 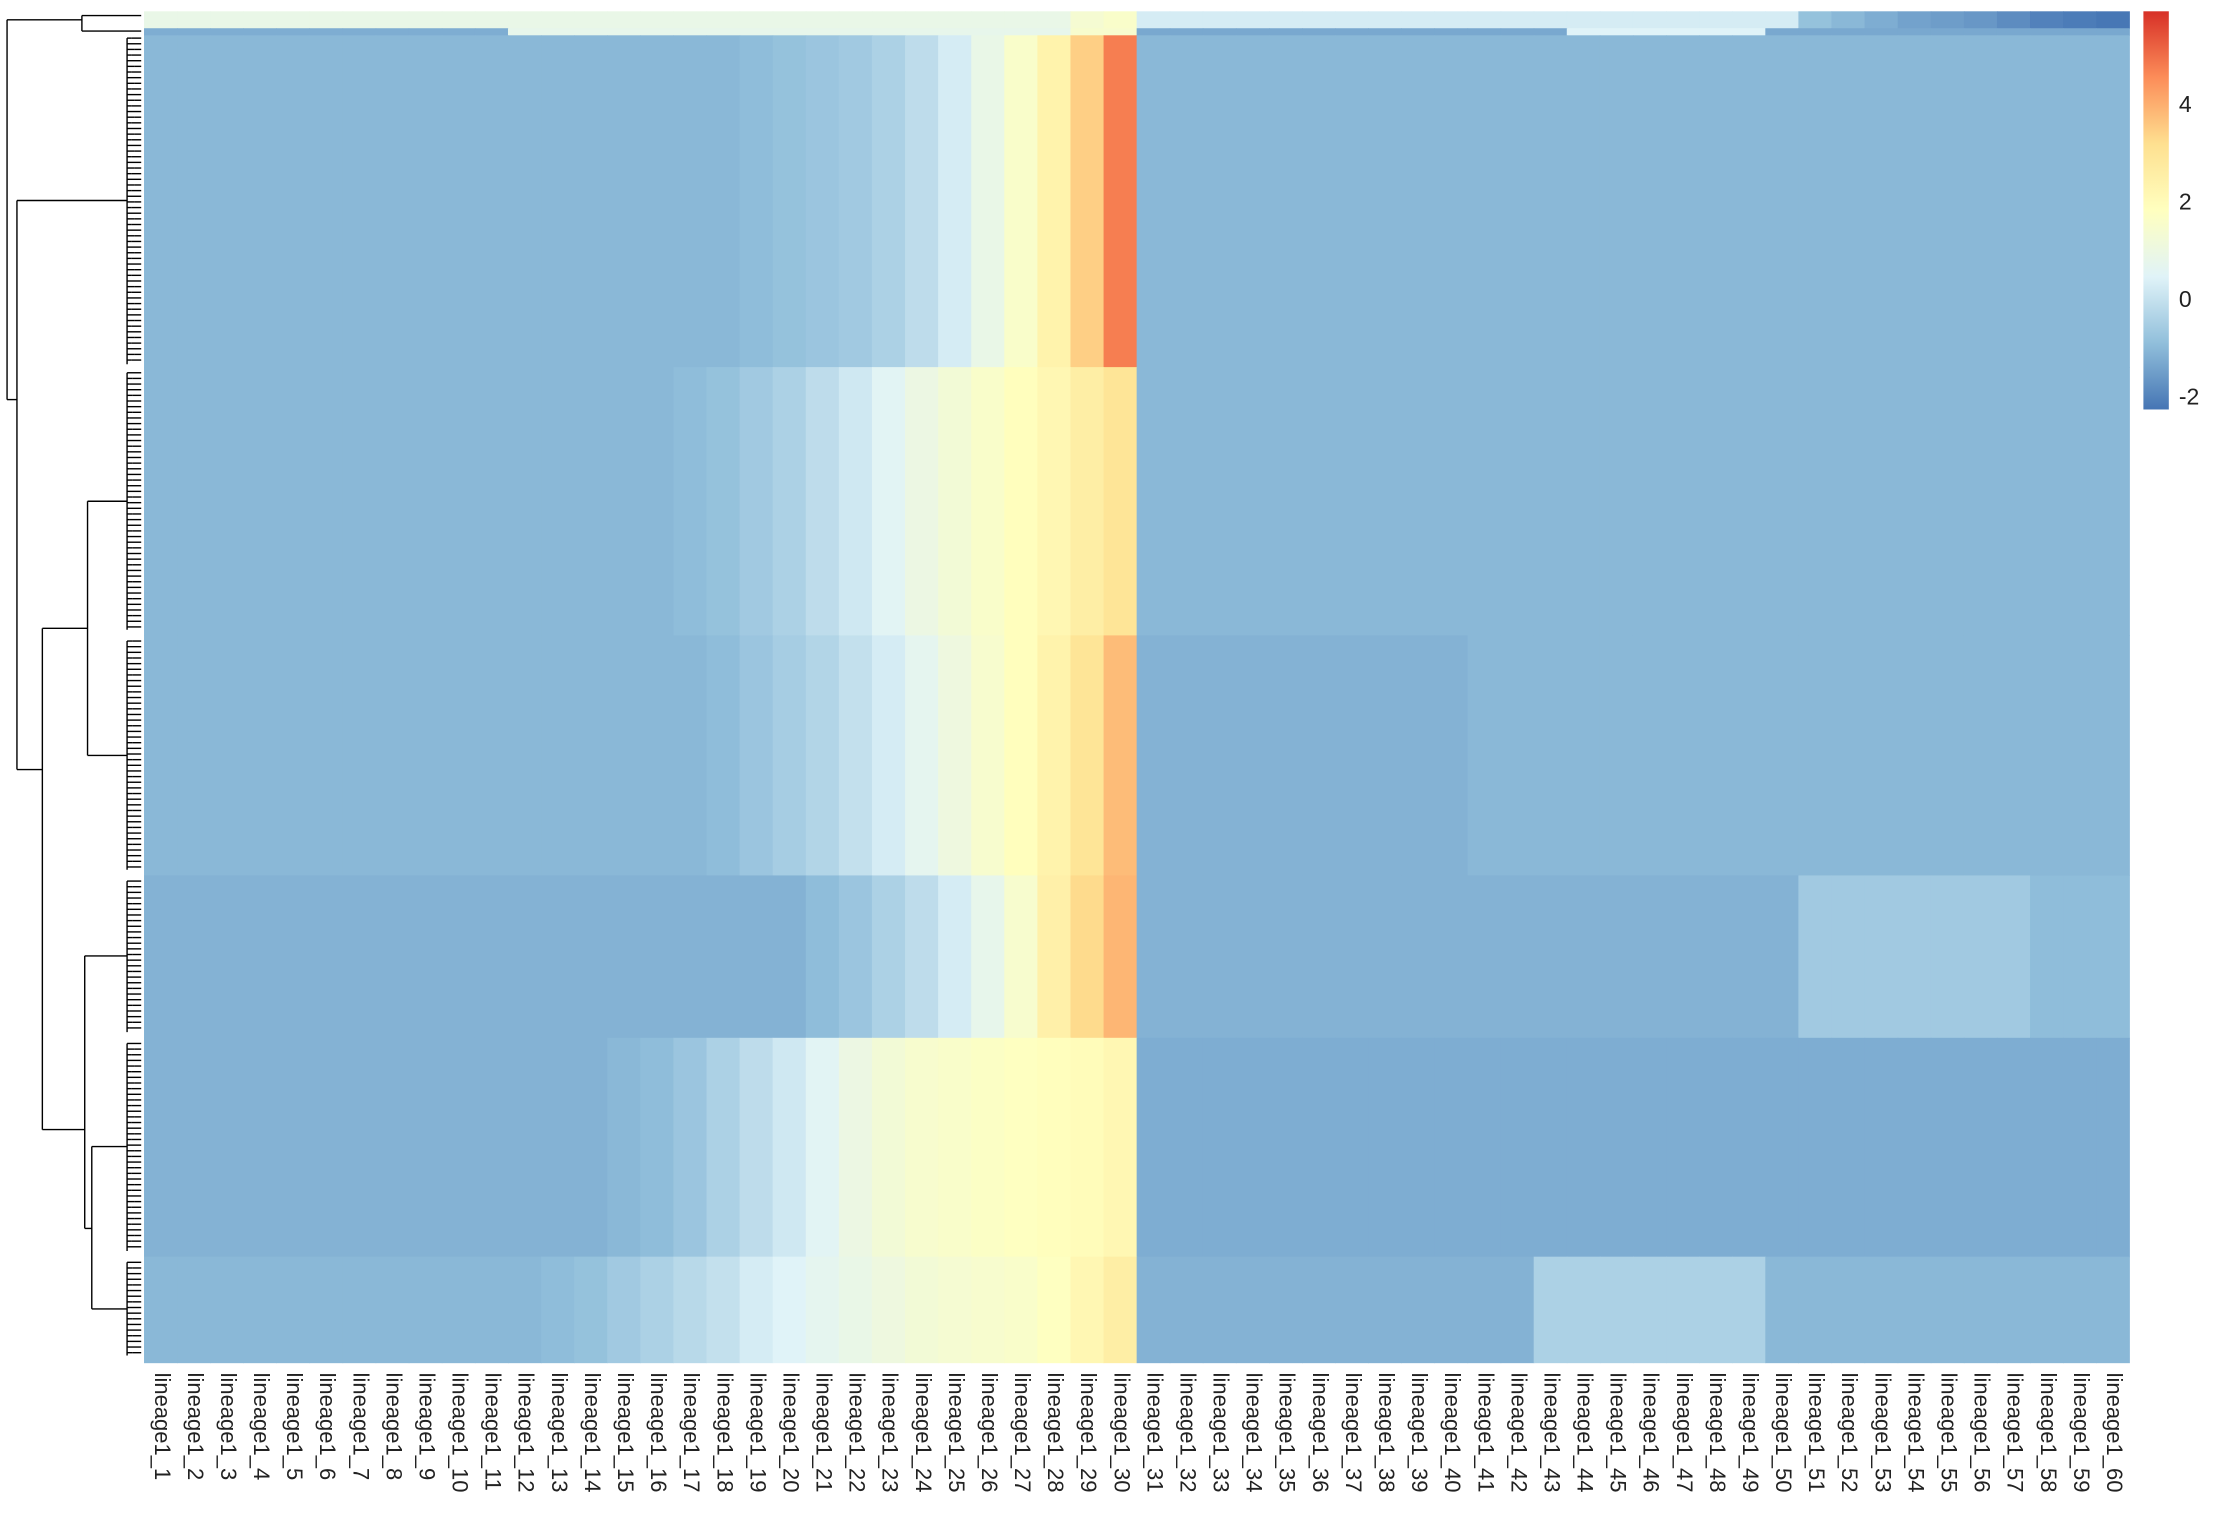 What do you see at coordinates (1915, 1433) in the screenshot?
I see `column-label: lineage1_54` at bounding box center [1915, 1433].